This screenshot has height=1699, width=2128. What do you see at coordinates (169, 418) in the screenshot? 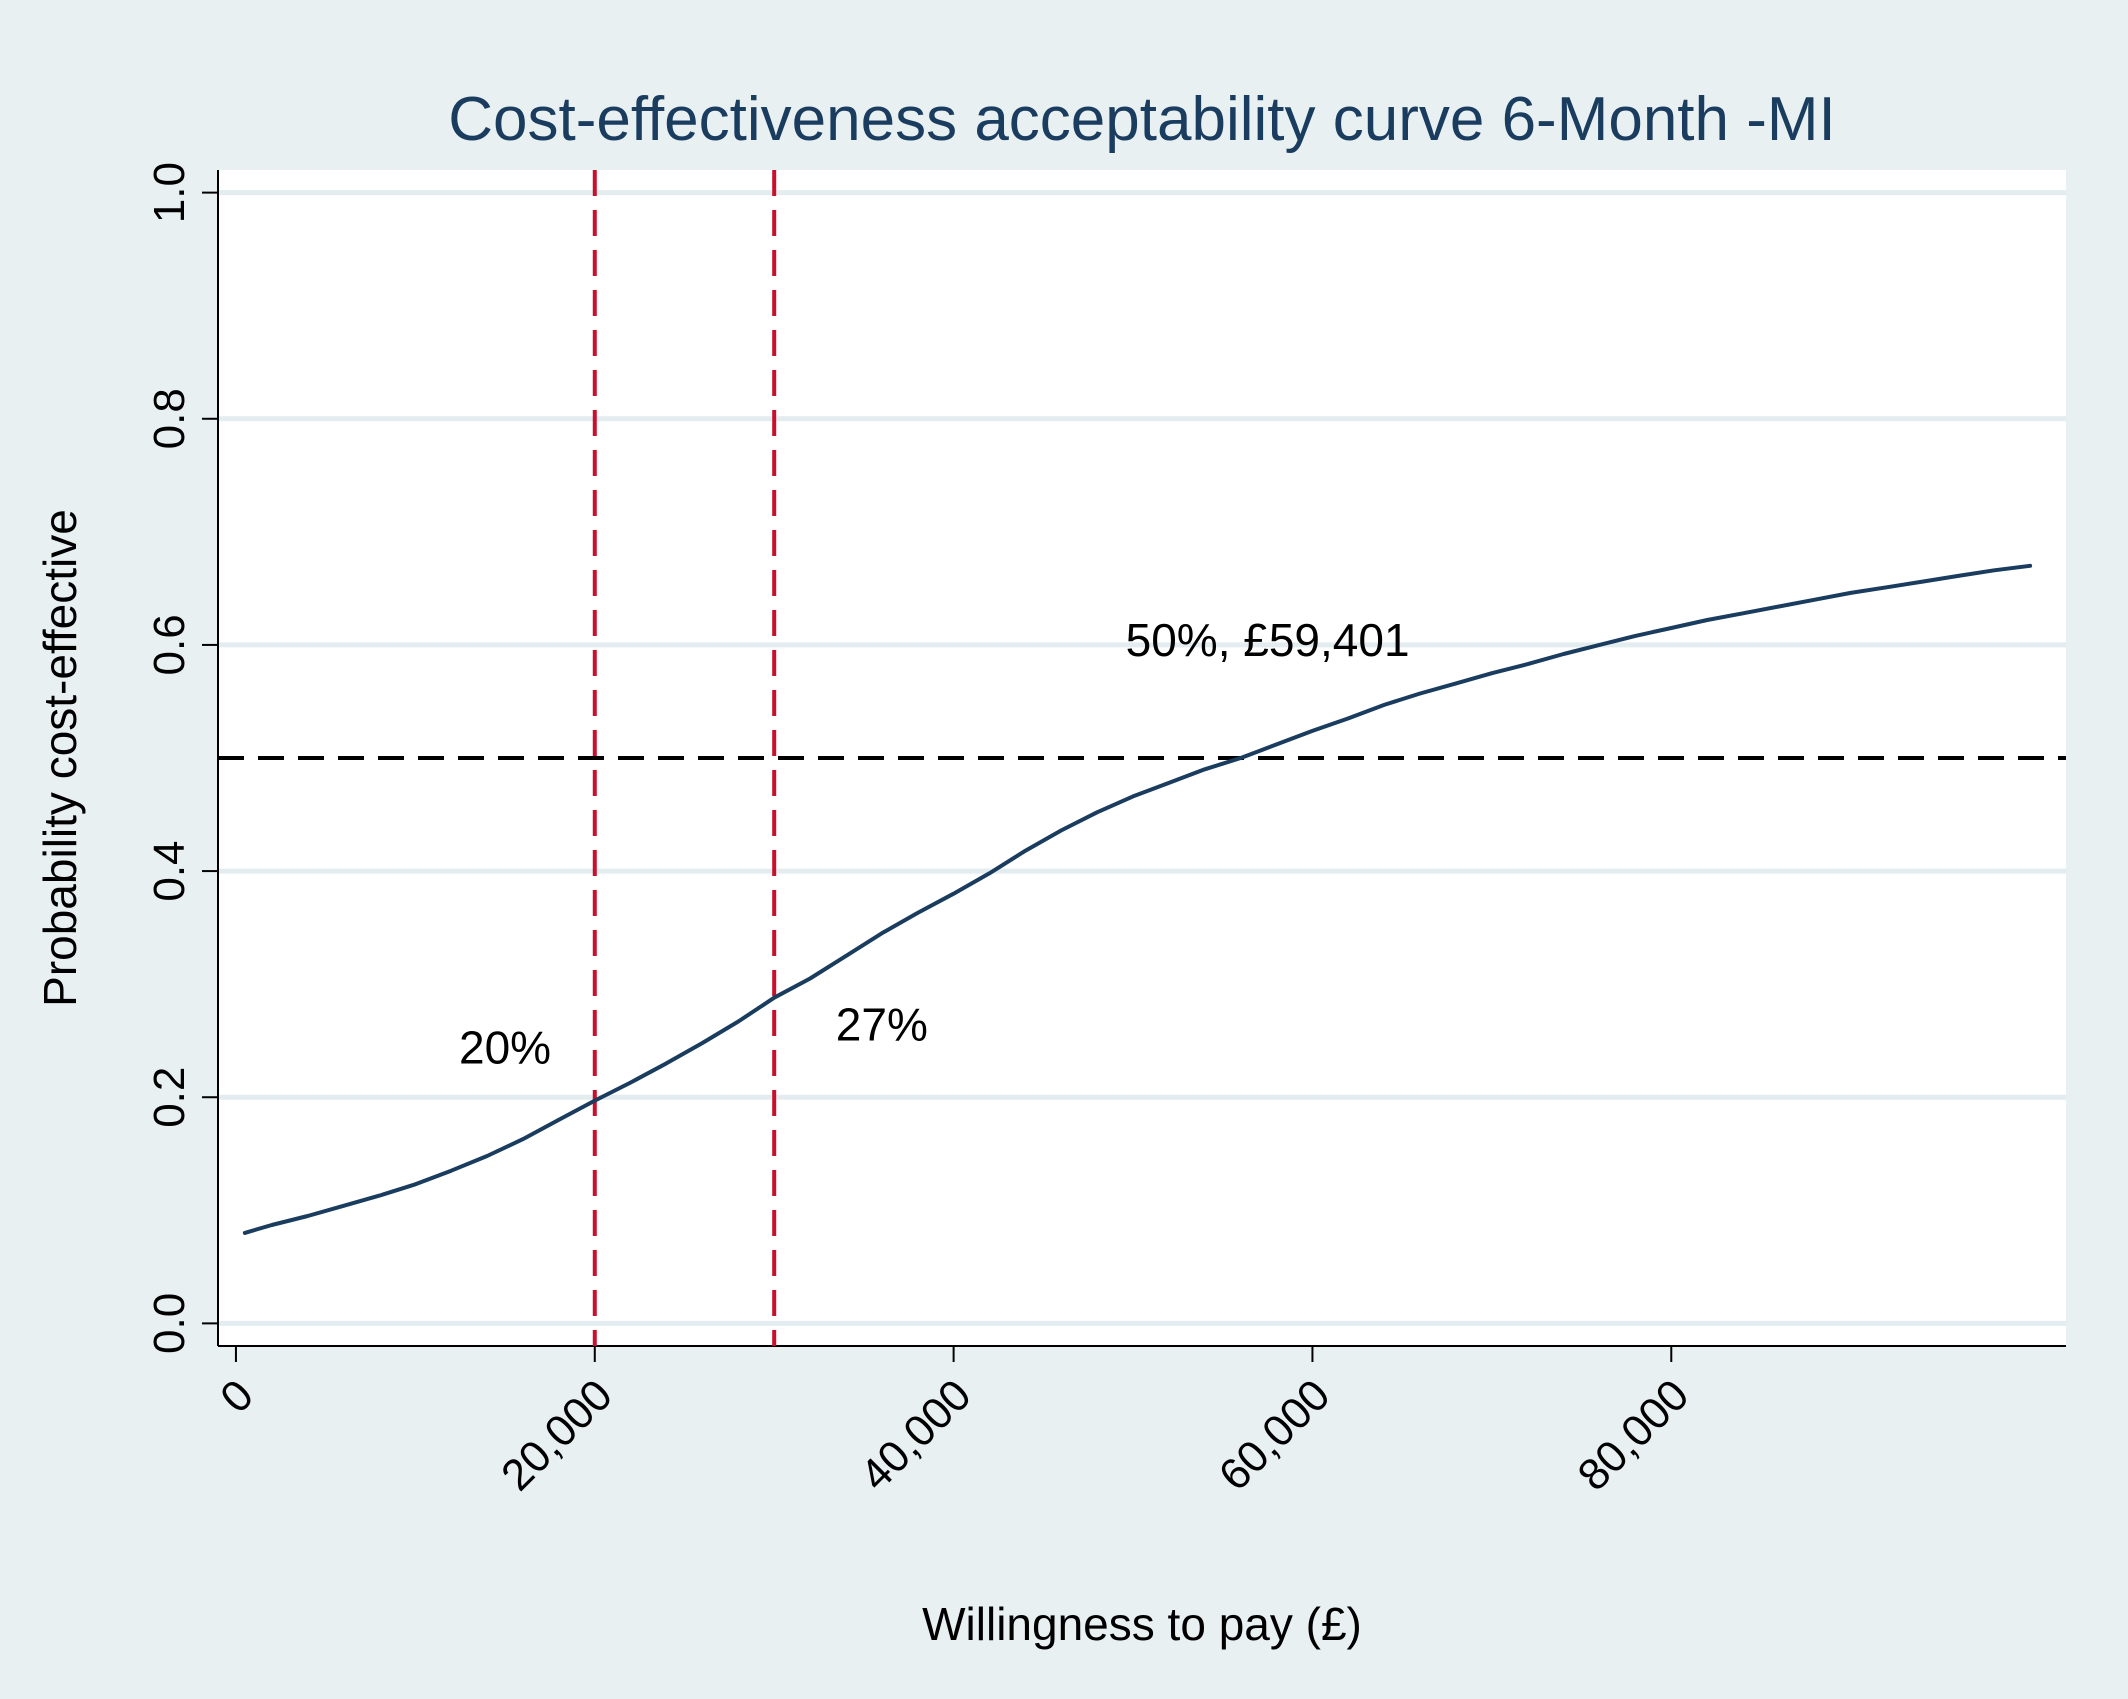
I see `y-tick-label: 0.8` at bounding box center [169, 418].